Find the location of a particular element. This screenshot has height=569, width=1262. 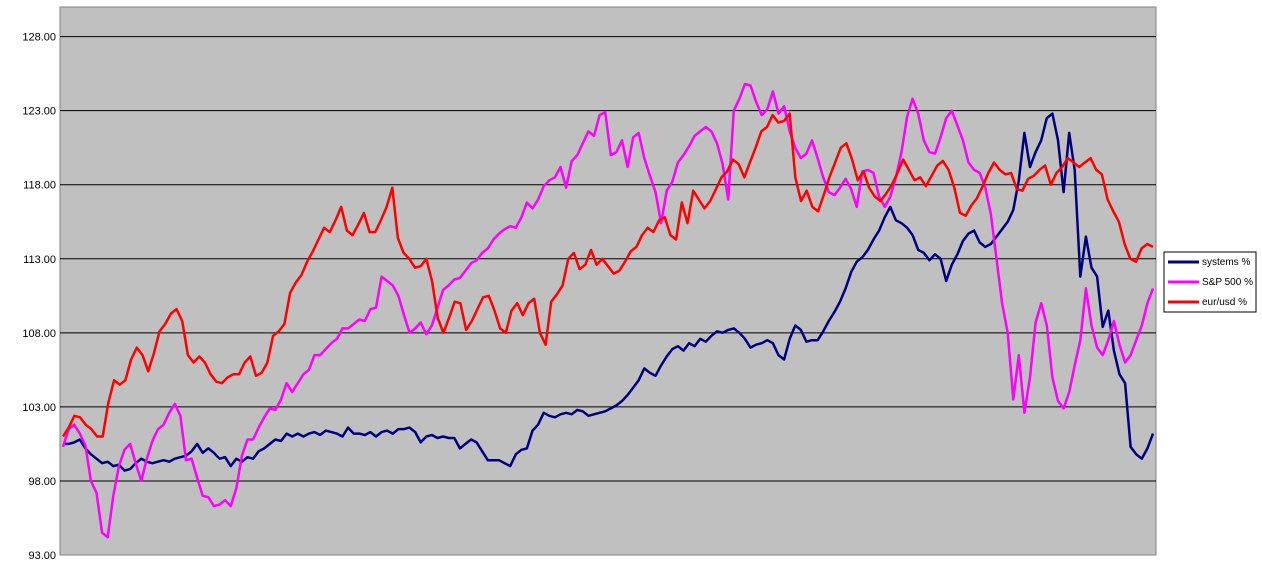

legend-label-systems: systems % is located at coordinates (1226, 262).